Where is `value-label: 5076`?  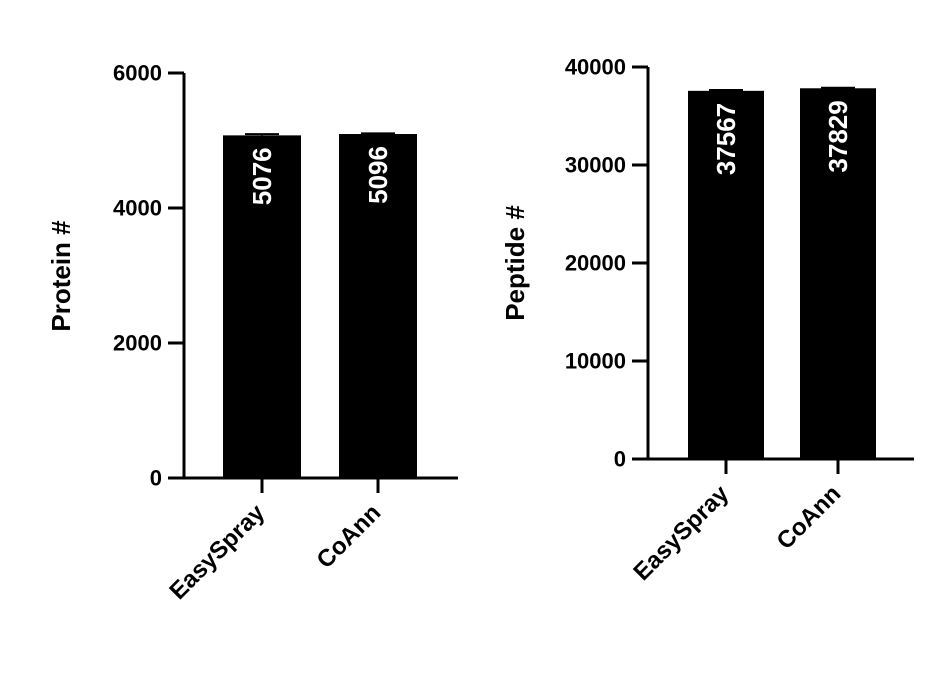 value-label: 5076 is located at coordinates (262, 176).